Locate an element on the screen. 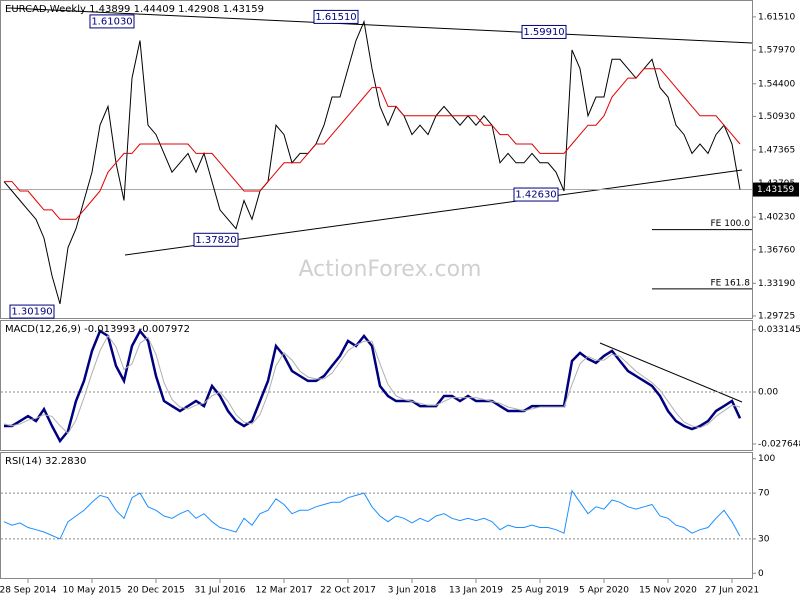 The image size is (800, 600). price-annotation: 1.59910 is located at coordinates (543, 32).